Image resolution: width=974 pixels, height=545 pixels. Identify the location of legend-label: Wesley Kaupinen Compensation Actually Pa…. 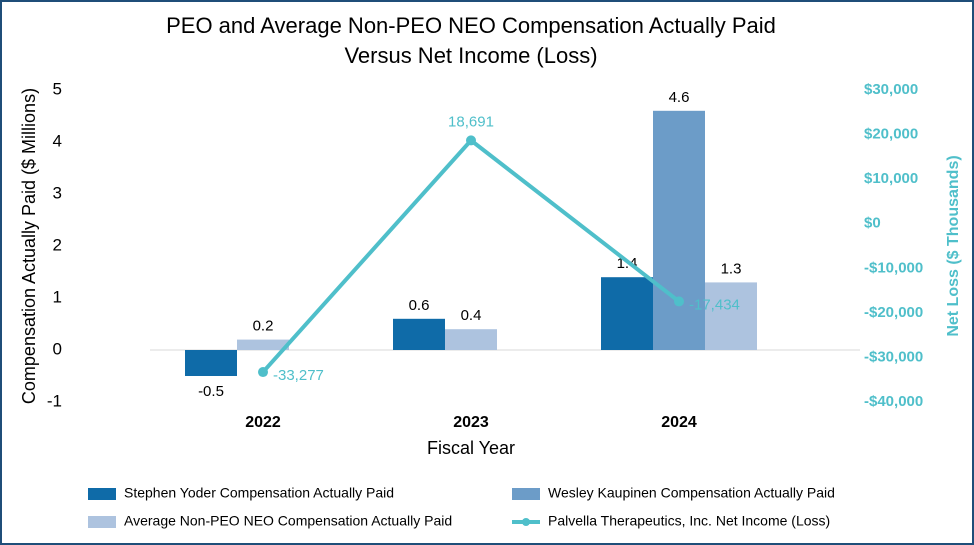
(691, 493).